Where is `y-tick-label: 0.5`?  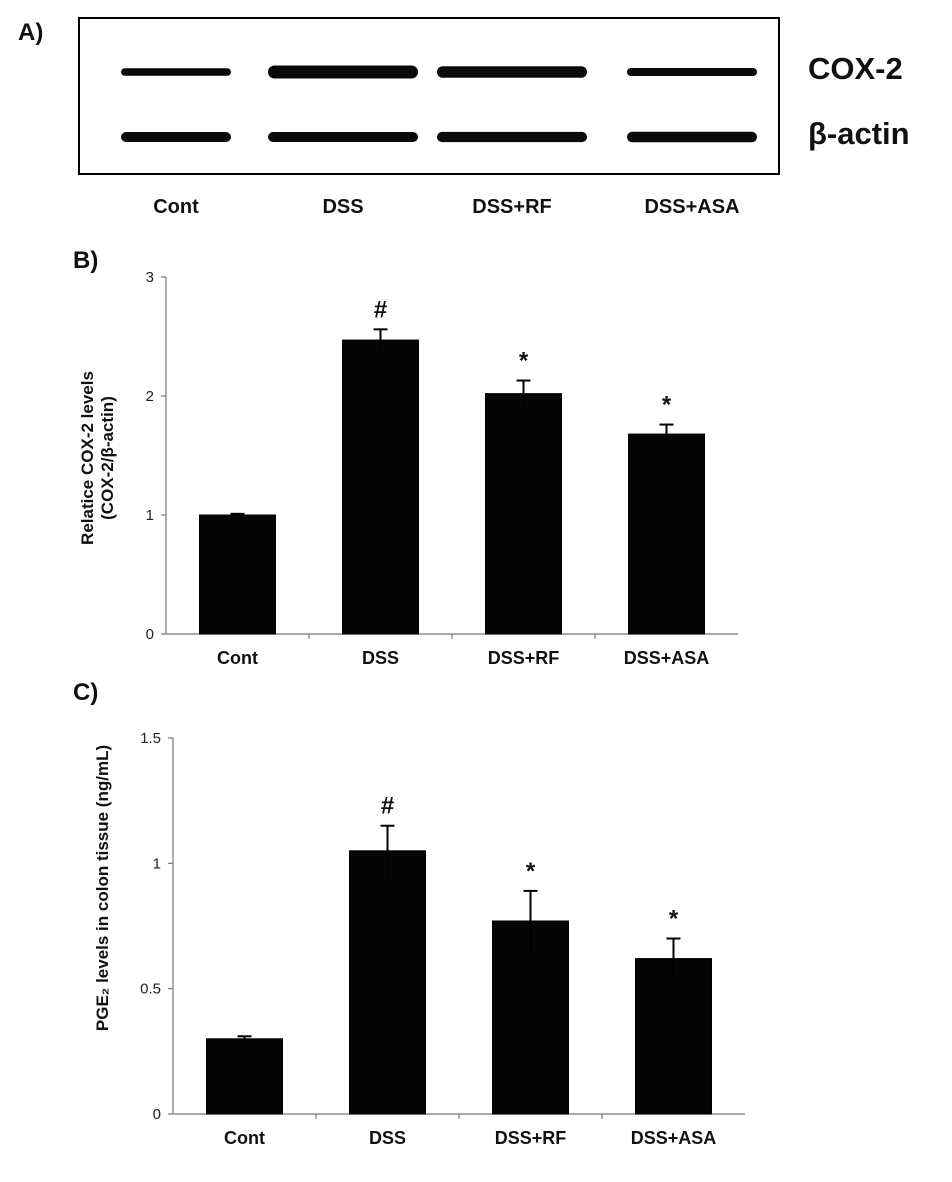 y-tick-label: 0.5 is located at coordinates (150, 989).